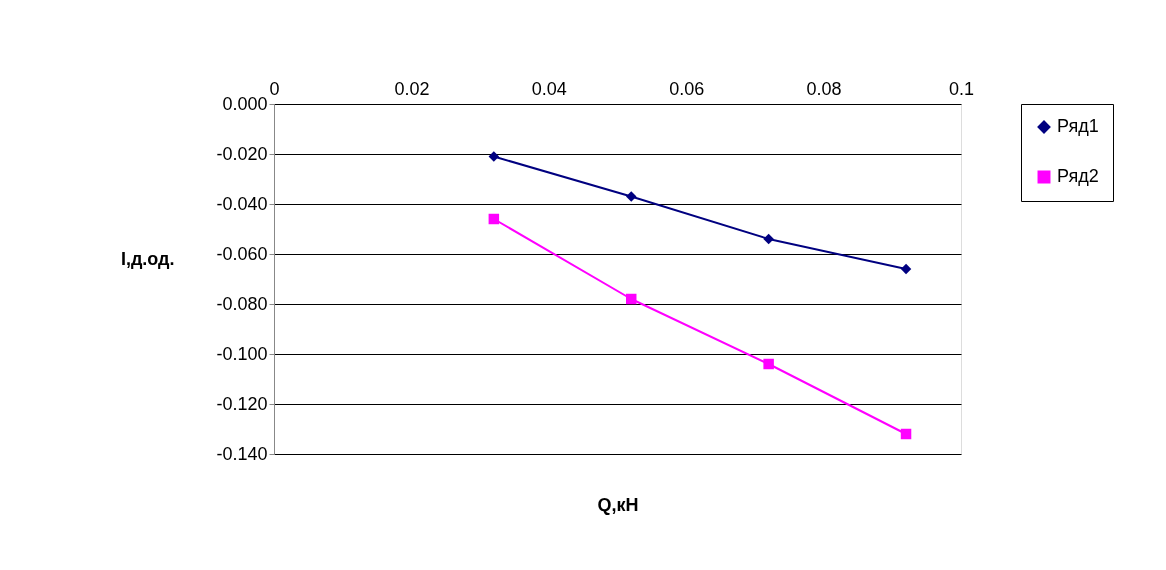 The width and height of the screenshot is (1166, 570). I want to click on x-tick-label: 0.06, so click(687, 88).